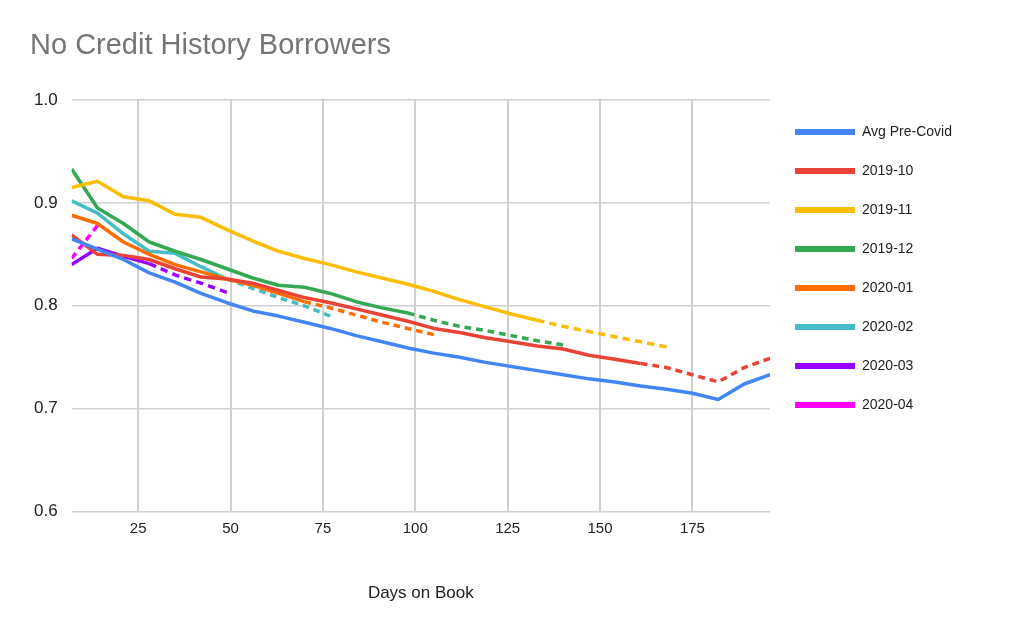 The width and height of the screenshot is (1024, 633). I want to click on x-tick-label: 125, so click(508, 527).